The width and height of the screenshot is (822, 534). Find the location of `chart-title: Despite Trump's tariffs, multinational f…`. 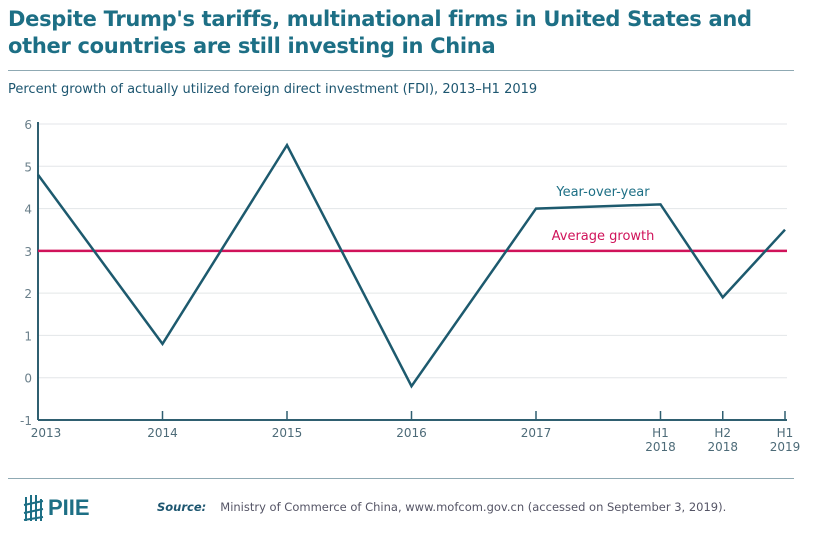

chart-title: Despite Trump's tariffs, multinational f… is located at coordinates (380, 32).